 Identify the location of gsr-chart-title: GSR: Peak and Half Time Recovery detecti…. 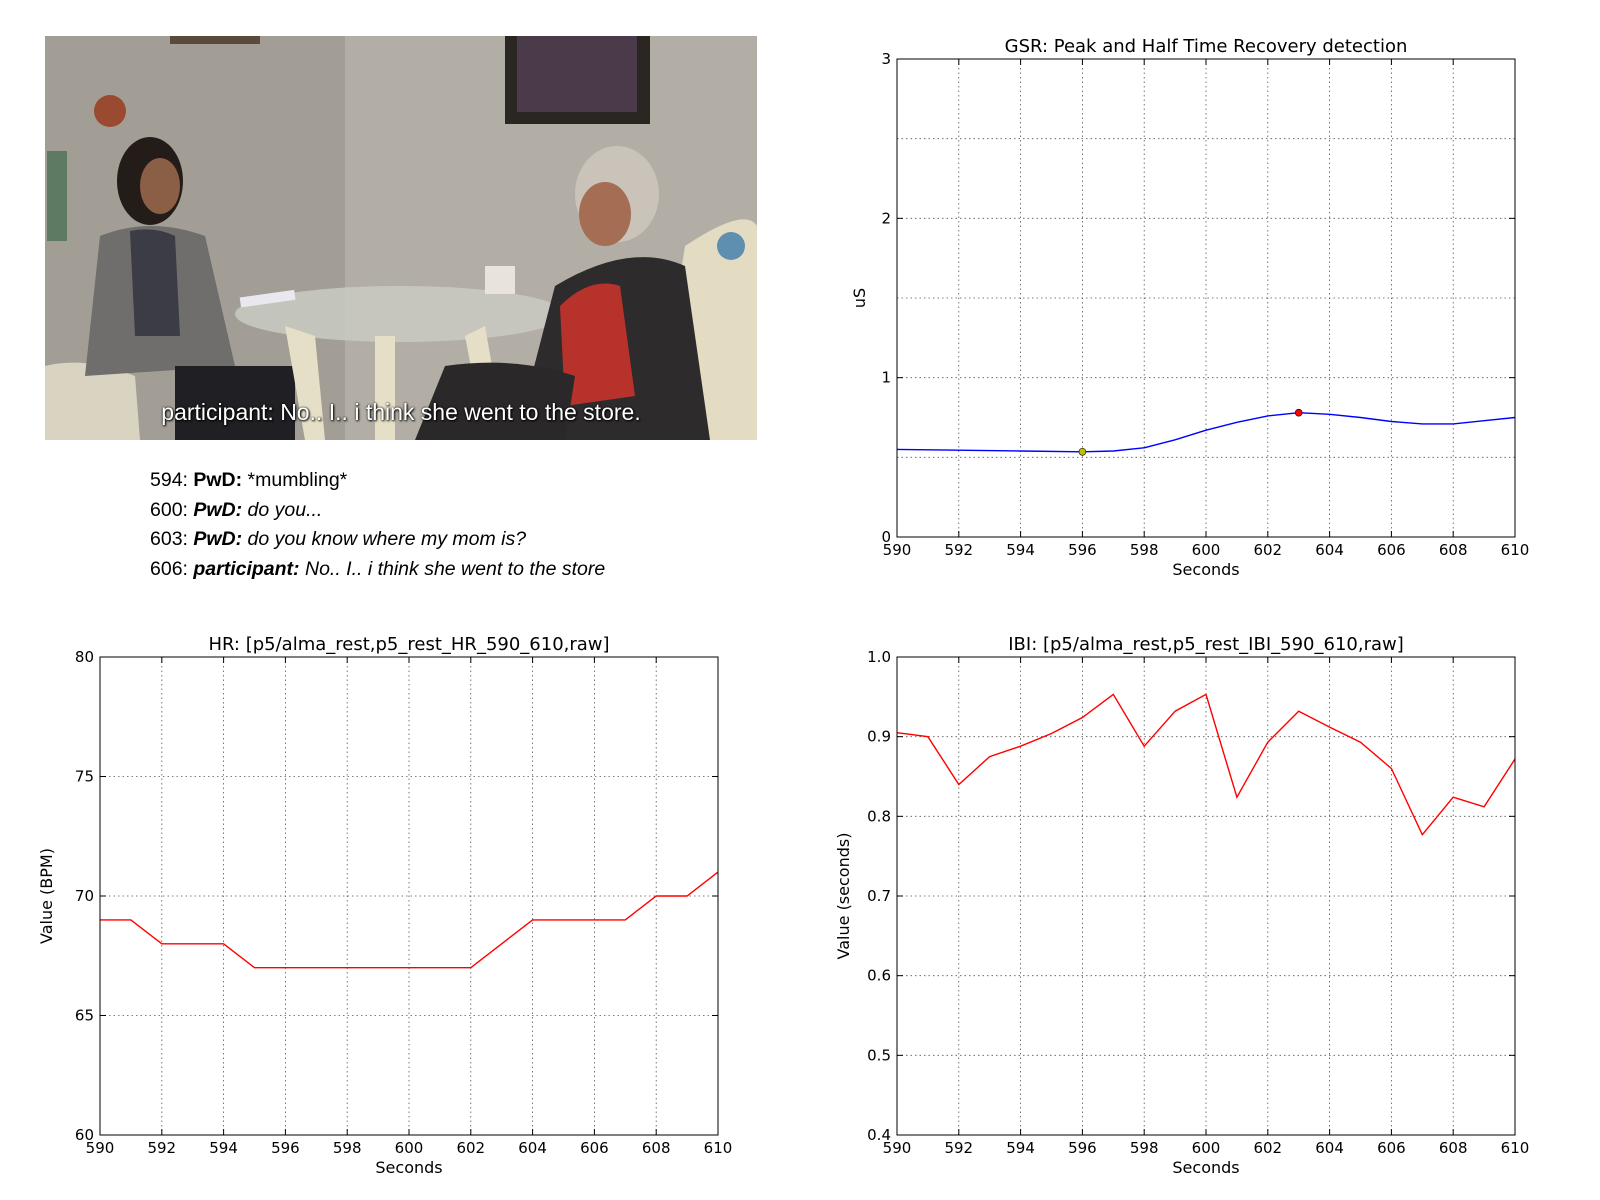
(1206, 46).